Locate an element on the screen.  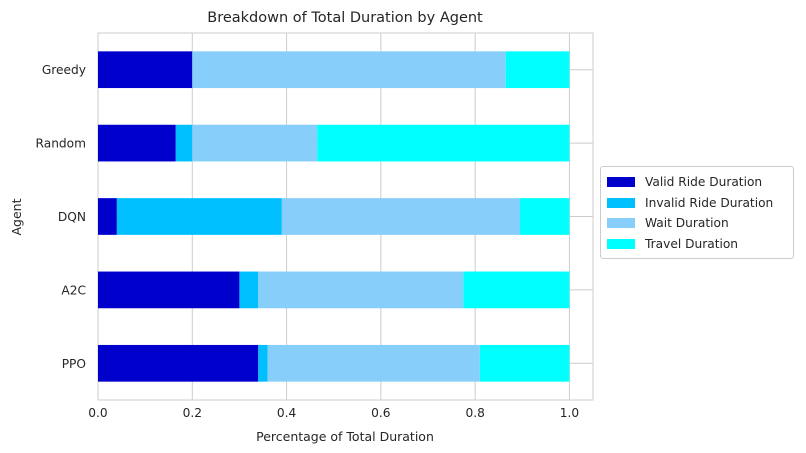
x-axis-label: Percentage of Total Duration is located at coordinates (345, 436).